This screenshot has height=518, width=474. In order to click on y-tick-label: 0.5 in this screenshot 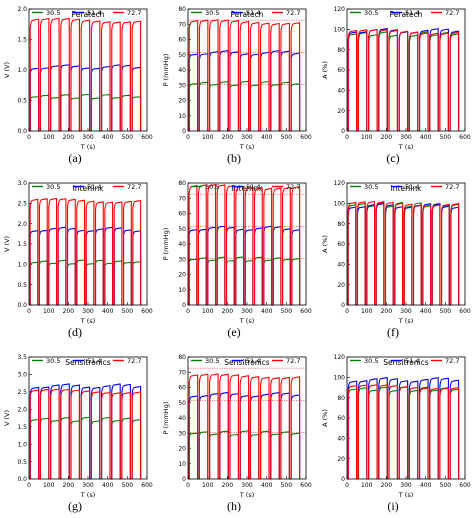, I will do `click(22, 285)`.